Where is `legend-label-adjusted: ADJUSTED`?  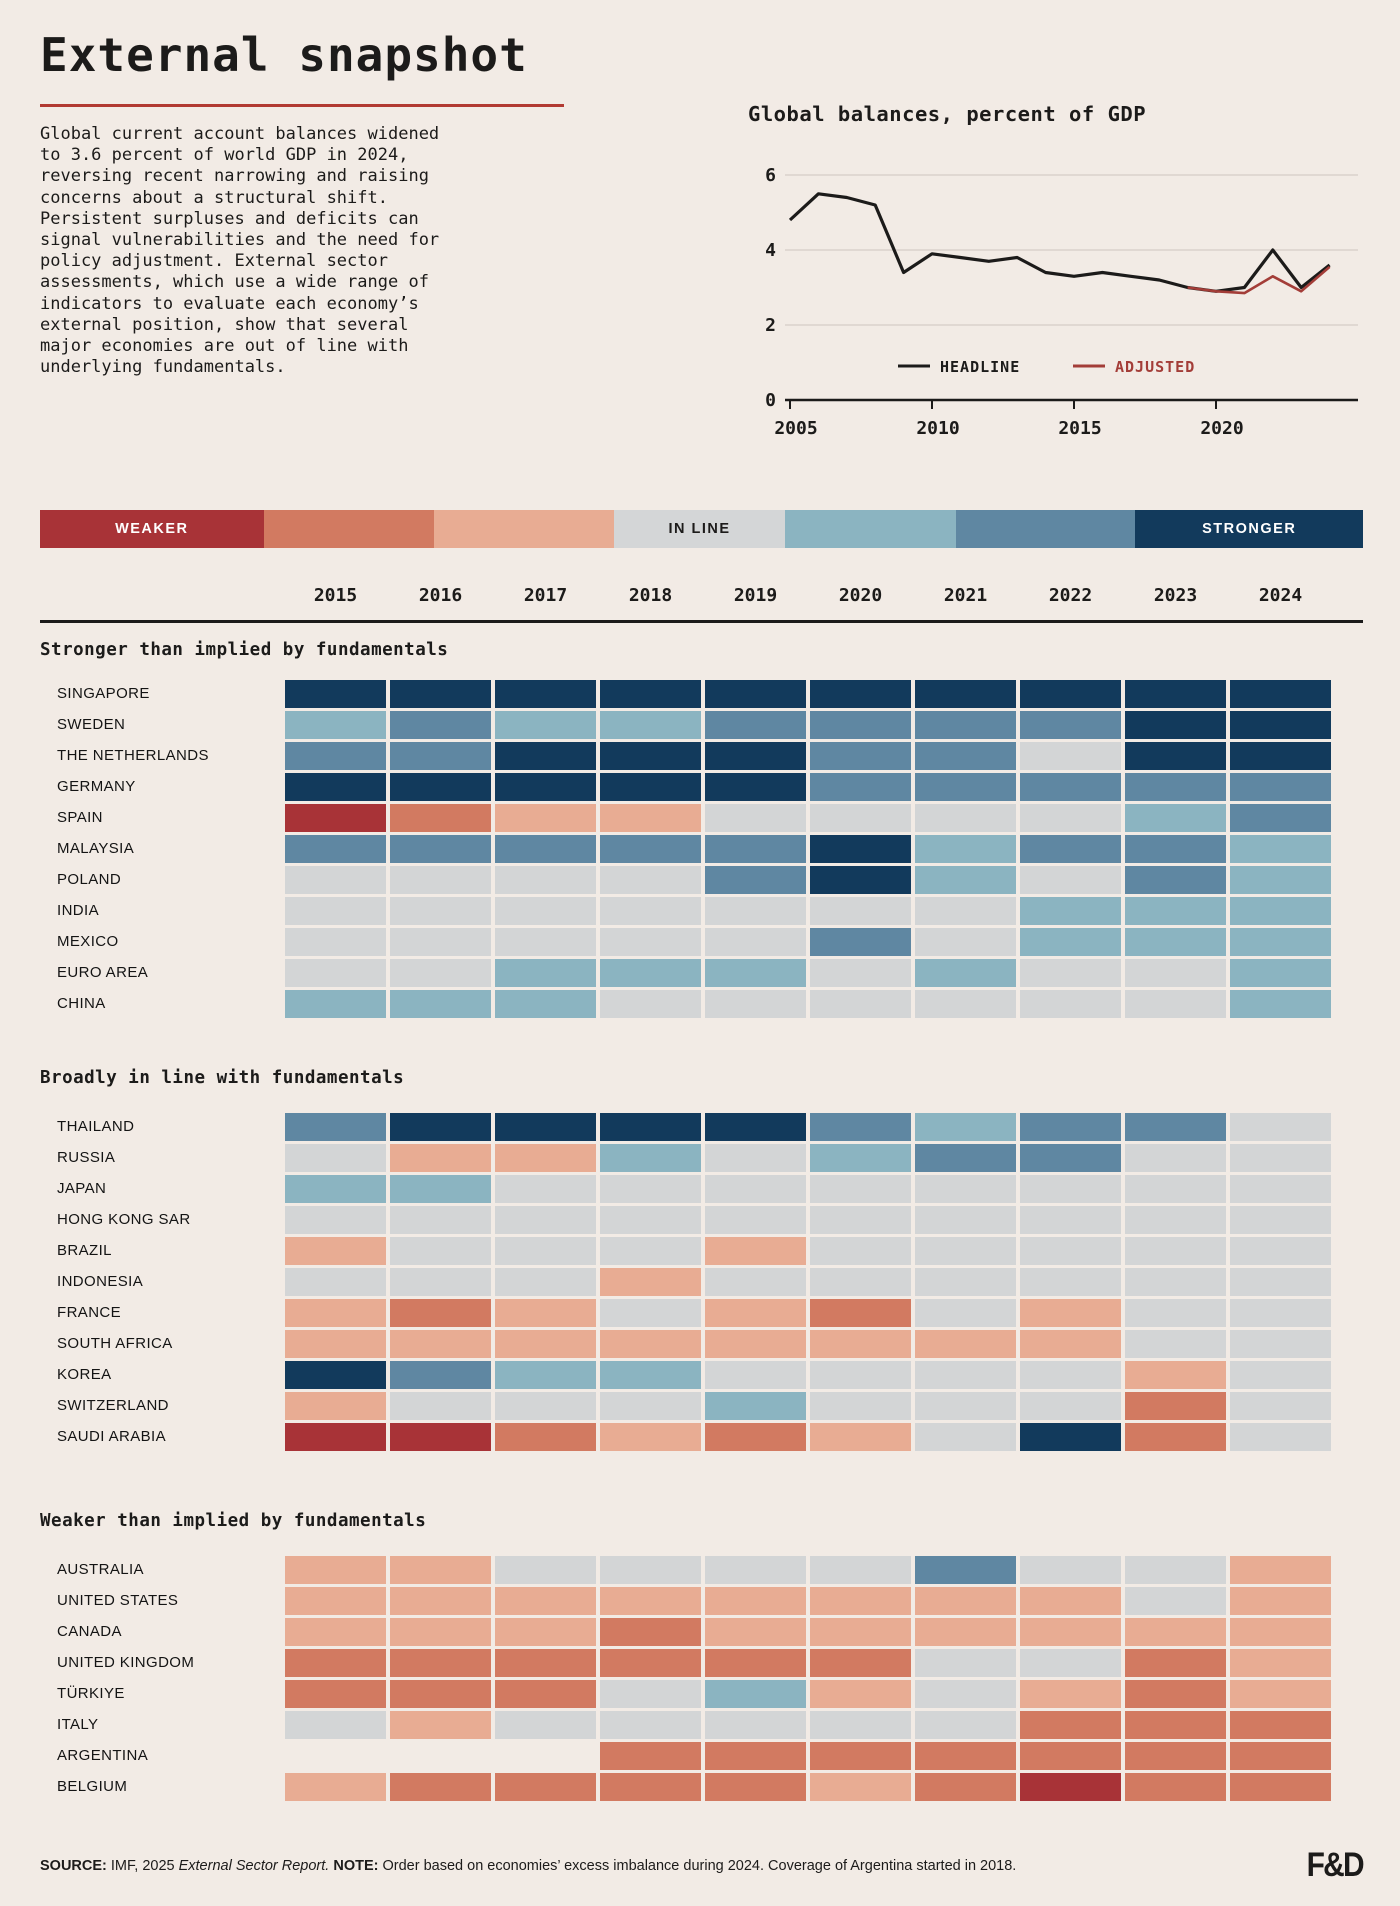 legend-label-adjusted: ADJUSTED is located at coordinates (1155, 367).